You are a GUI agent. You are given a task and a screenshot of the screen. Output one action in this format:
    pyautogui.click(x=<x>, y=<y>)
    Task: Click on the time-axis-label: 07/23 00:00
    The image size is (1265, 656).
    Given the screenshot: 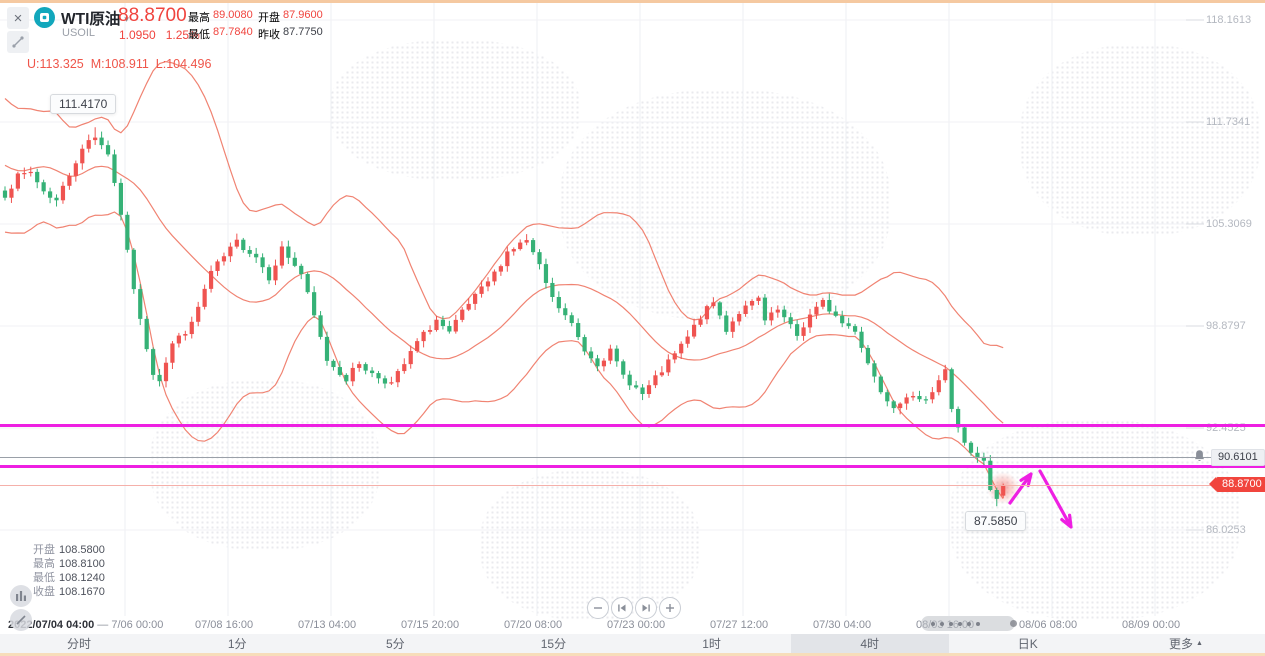 What is the action you would take?
    pyautogui.click(x=636, y=625)
    